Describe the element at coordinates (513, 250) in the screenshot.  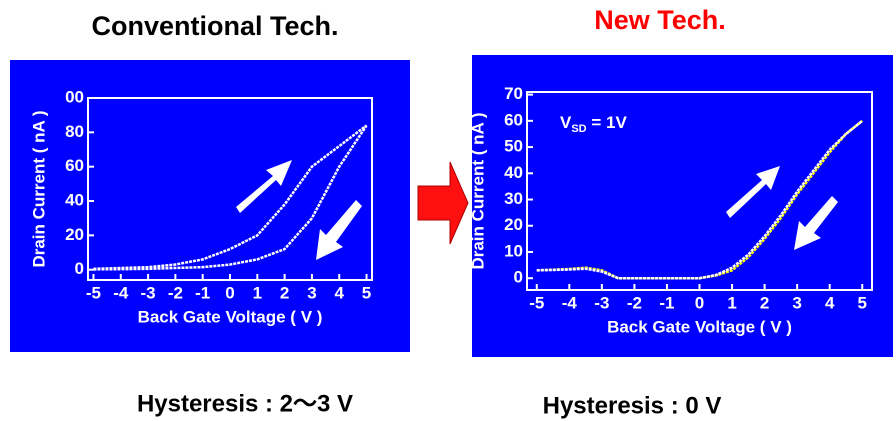
I see `y-tick-label: 10` at that location.